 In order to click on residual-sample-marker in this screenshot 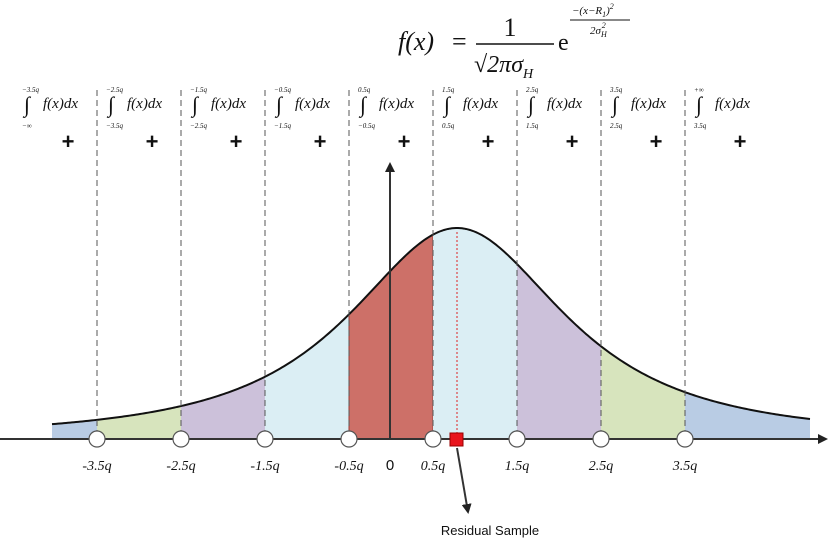, I will do `click(456, 439)`.